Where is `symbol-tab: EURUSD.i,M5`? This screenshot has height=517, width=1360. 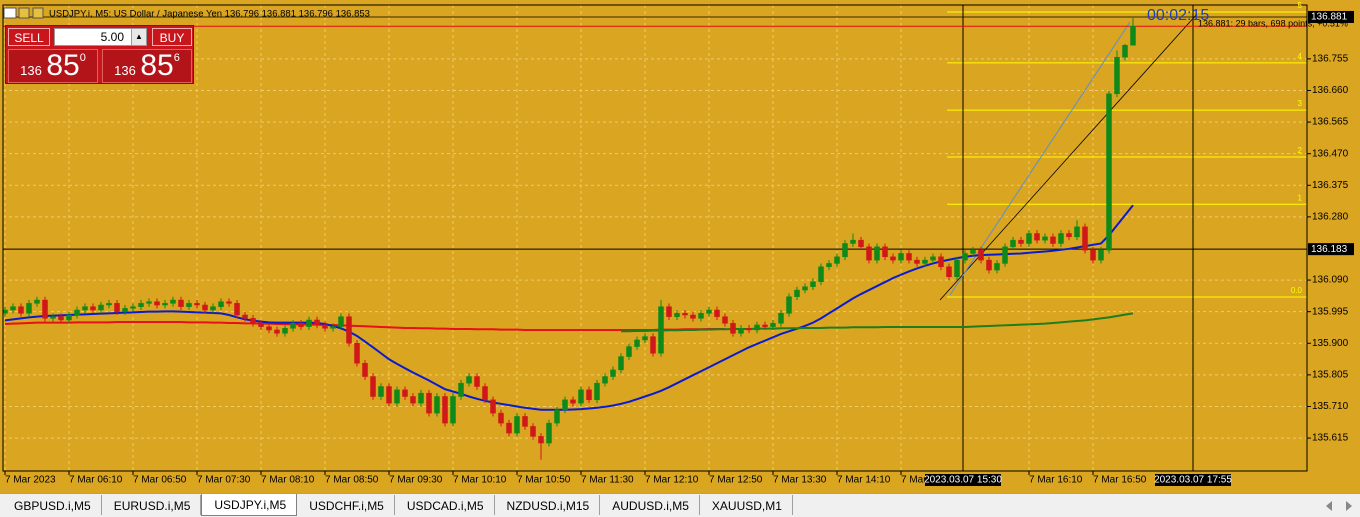
symbol-tab: EURUSD.i,M5 is located at coordinates (152, 505).